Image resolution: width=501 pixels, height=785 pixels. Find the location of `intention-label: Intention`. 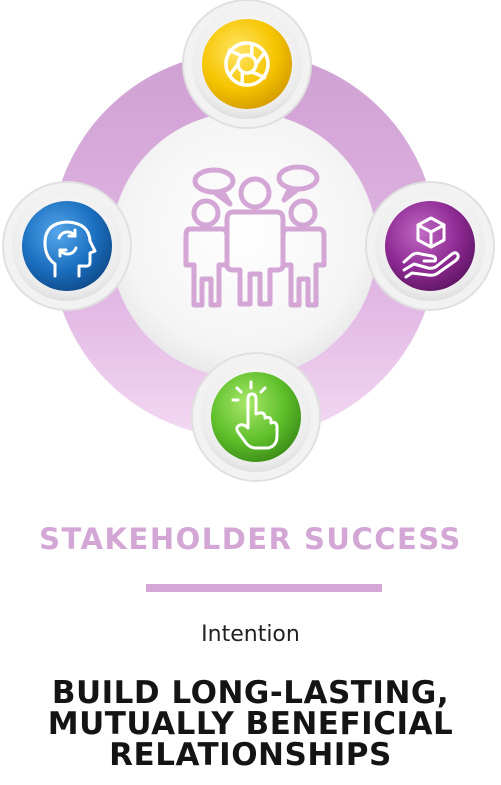

intention-label: Intention is located at coordinates (250, 634).